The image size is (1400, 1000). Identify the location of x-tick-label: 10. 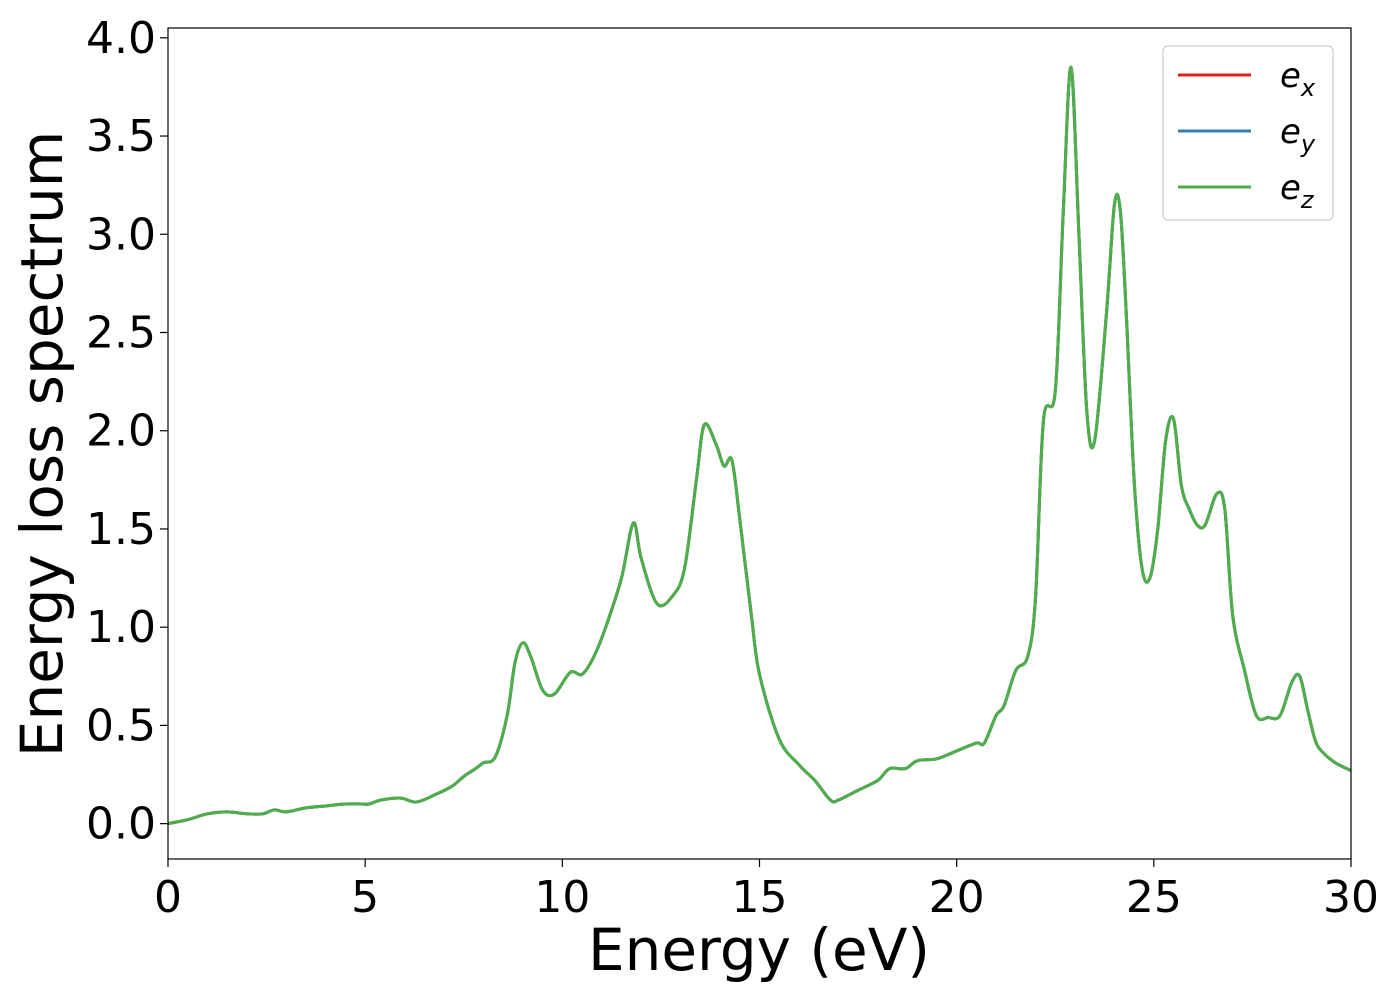
(562, 897).